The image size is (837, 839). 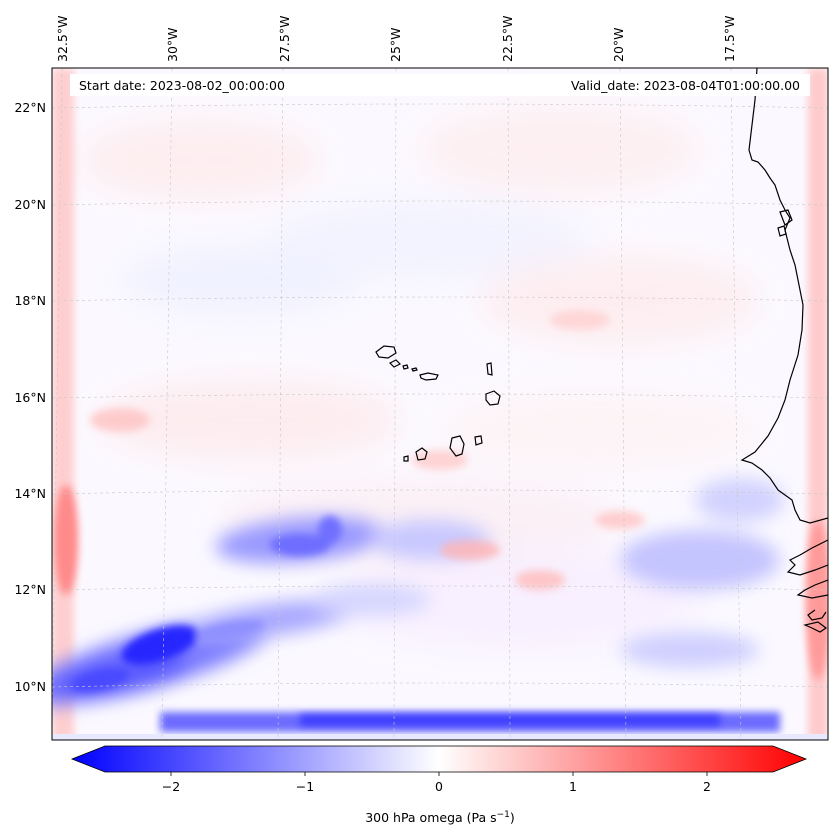 What do you see at coordinates (507, 39) in the screenshot?
I see `lon-label: 22.5°W` at bounding box center [507, 39].